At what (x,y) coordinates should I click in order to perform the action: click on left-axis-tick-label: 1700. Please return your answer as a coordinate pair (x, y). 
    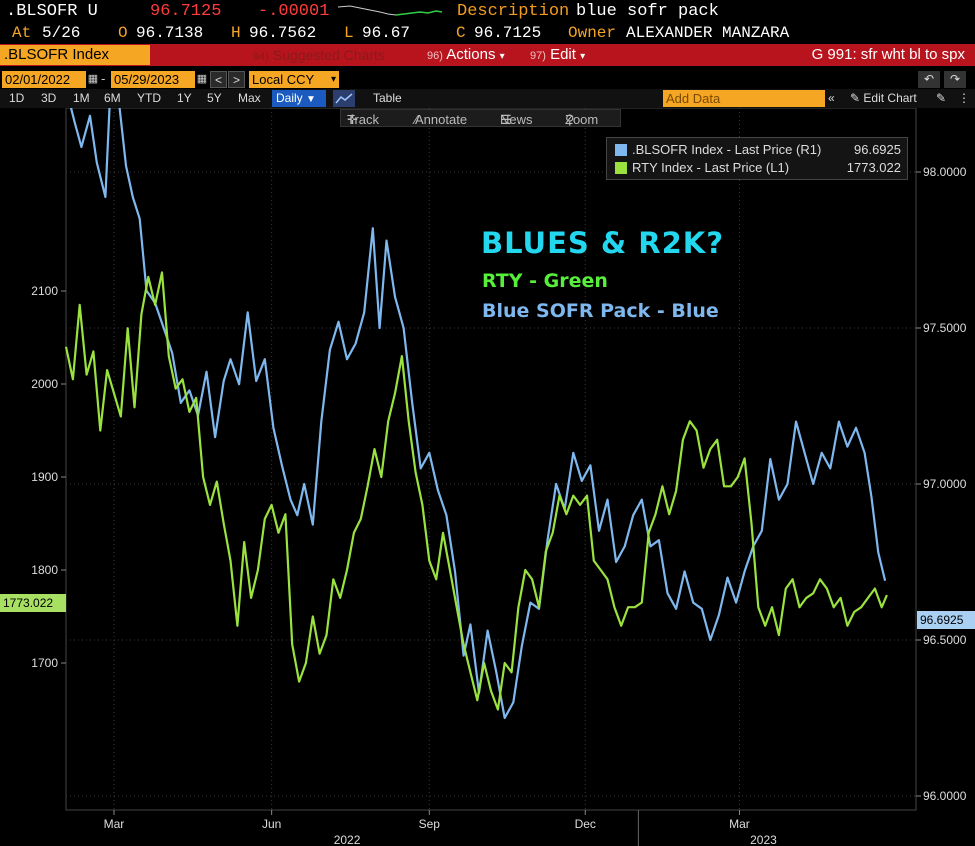
    Looking at the image, I should click on (44, 663).